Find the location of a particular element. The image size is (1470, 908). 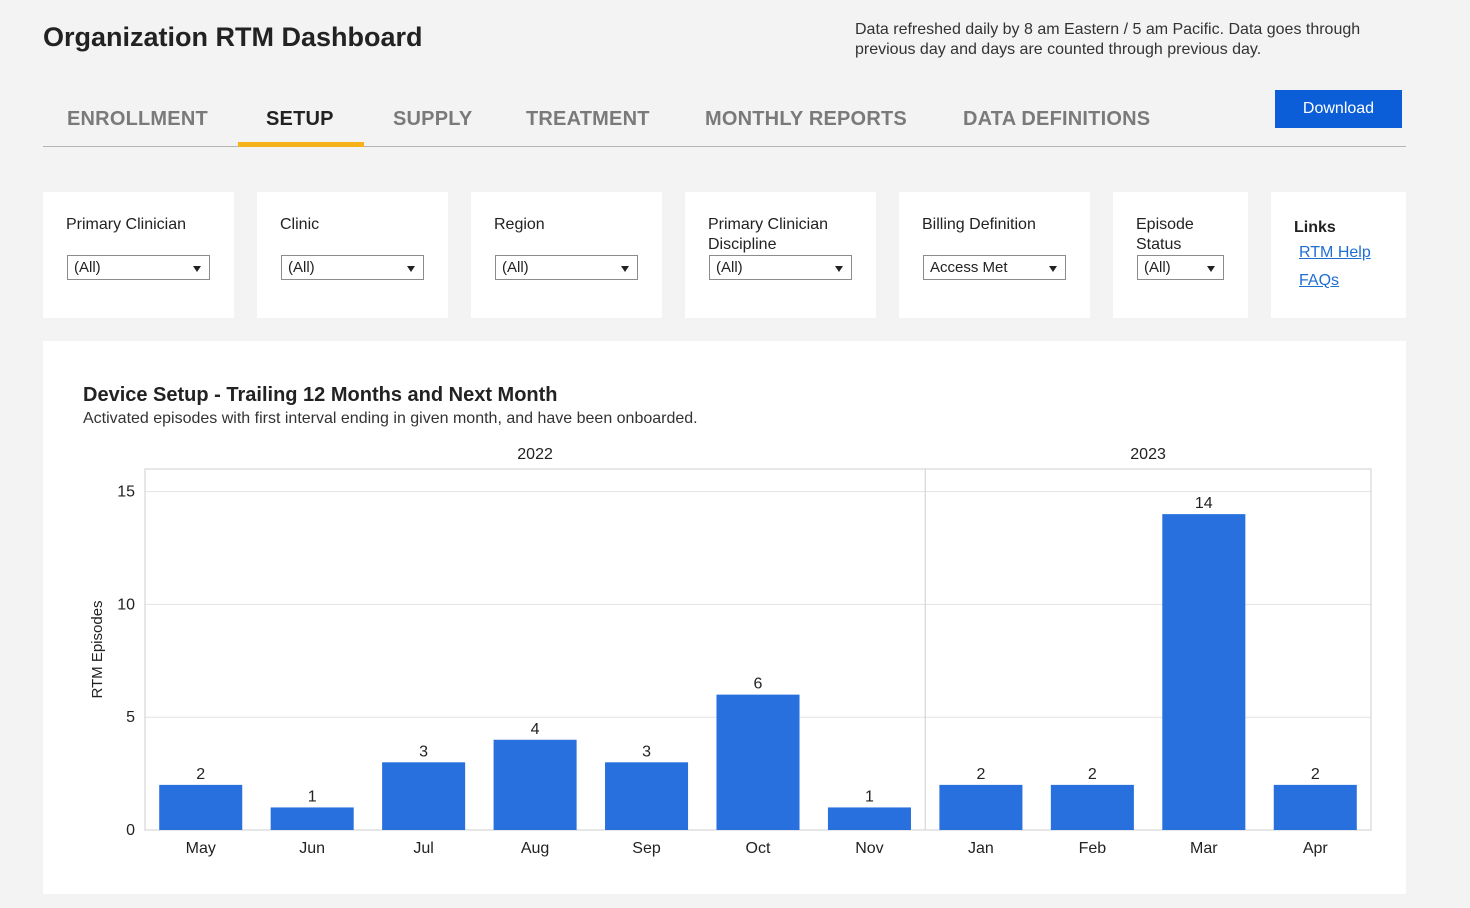

y-axis-label: RTM Episodes is located at coordinates (97, 649).